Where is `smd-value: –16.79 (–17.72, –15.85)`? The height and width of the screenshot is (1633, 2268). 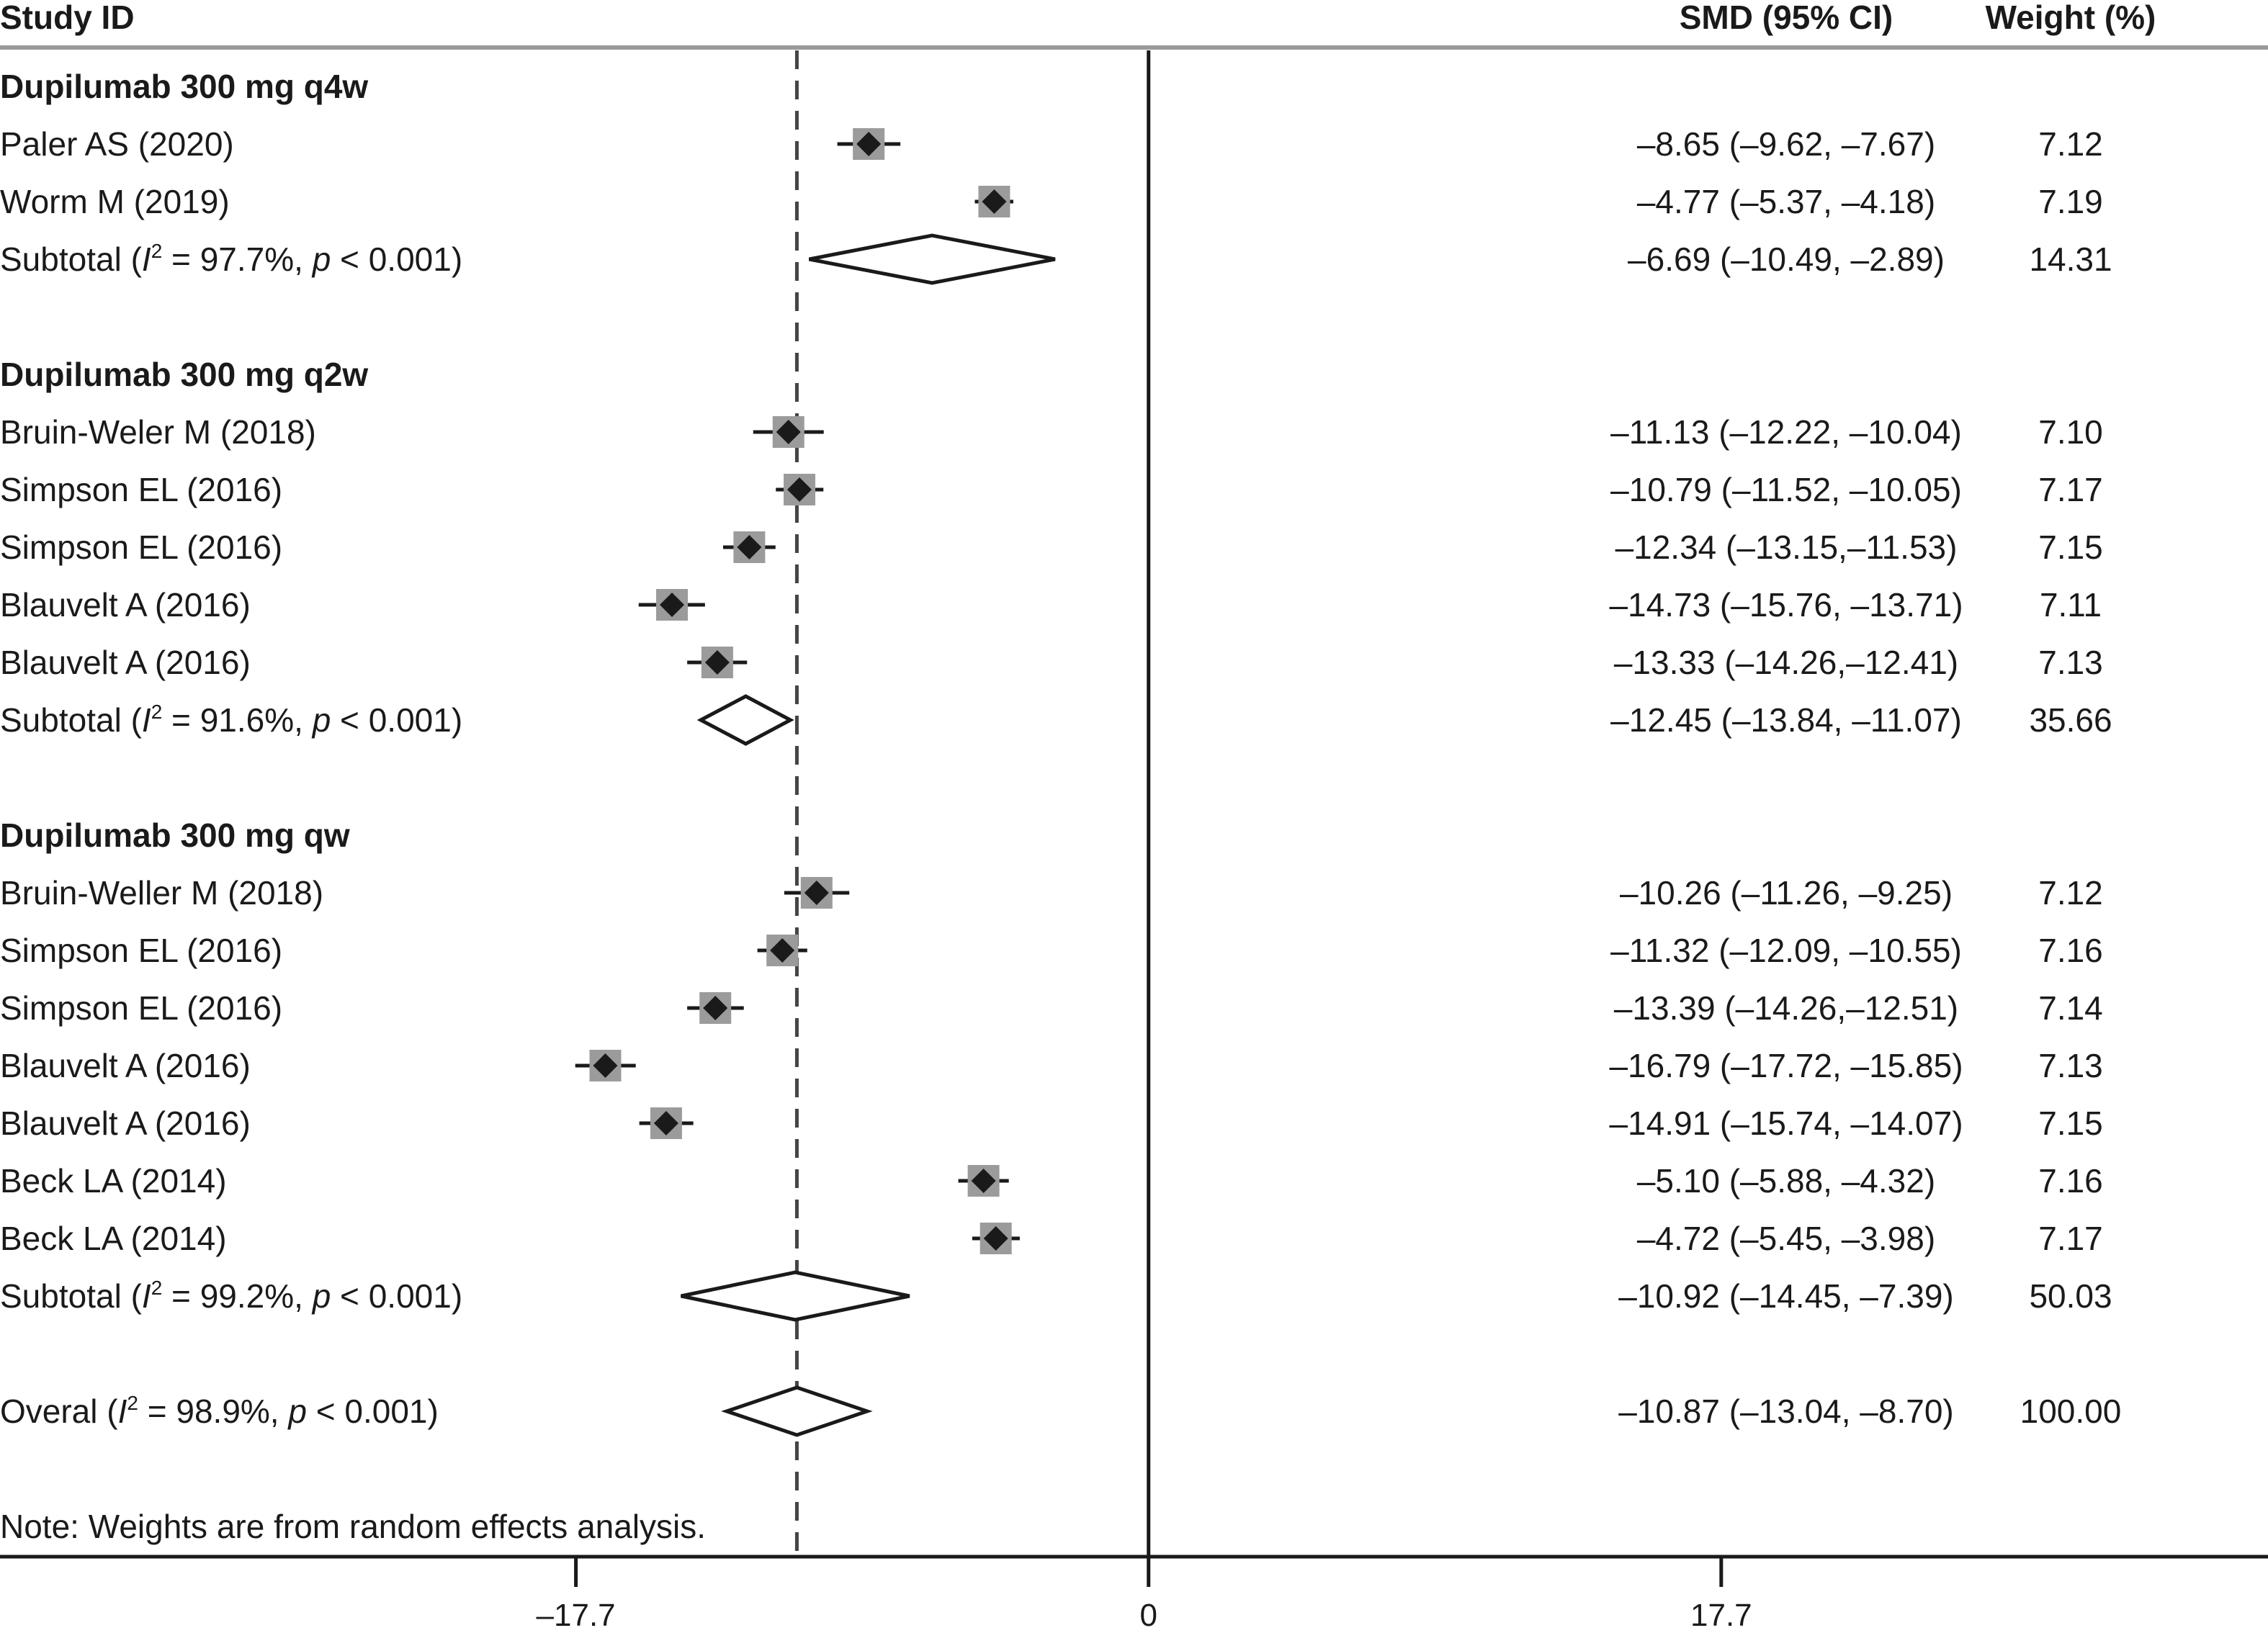 smd-value: –16.79 (–17.72, –15.85) is located at coordinates (1786, 1065).